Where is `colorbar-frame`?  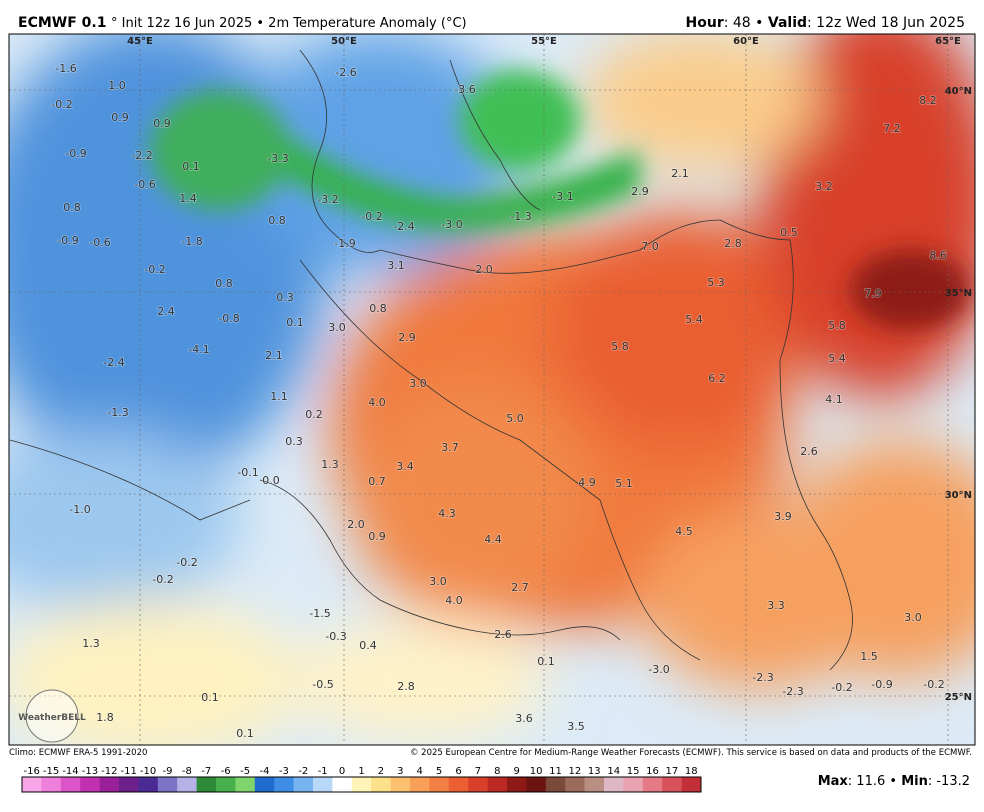
colorbar-frame is located at coordinates (361, 784).